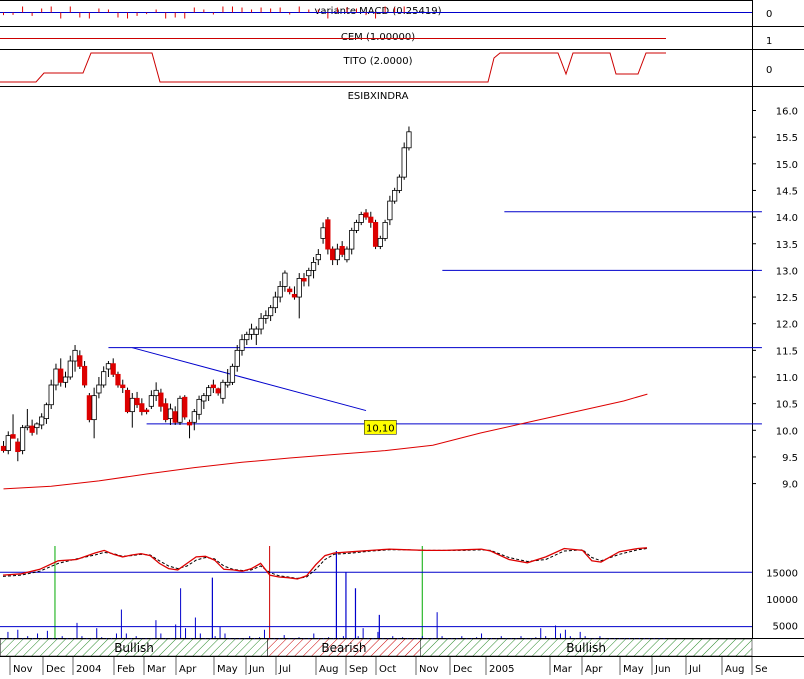  What do you see at coordinates (787, 378) in the screenshot?
I see `price-tick-label: 11.0` at bounding box center [787, 378].